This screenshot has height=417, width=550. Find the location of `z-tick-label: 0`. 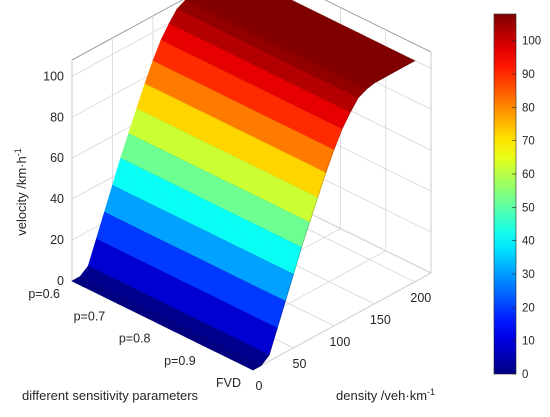

z-tick-label: 0 is located at coordinates (60, 281).